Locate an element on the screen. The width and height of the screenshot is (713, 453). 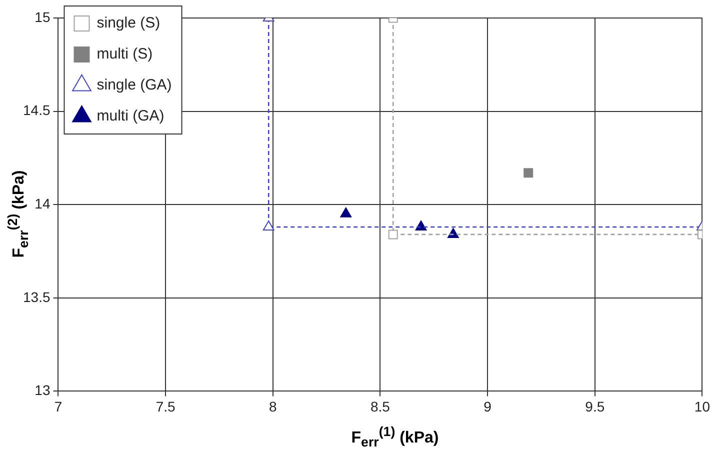
y-tick-label: 15 is located at coordinates (42, 16).